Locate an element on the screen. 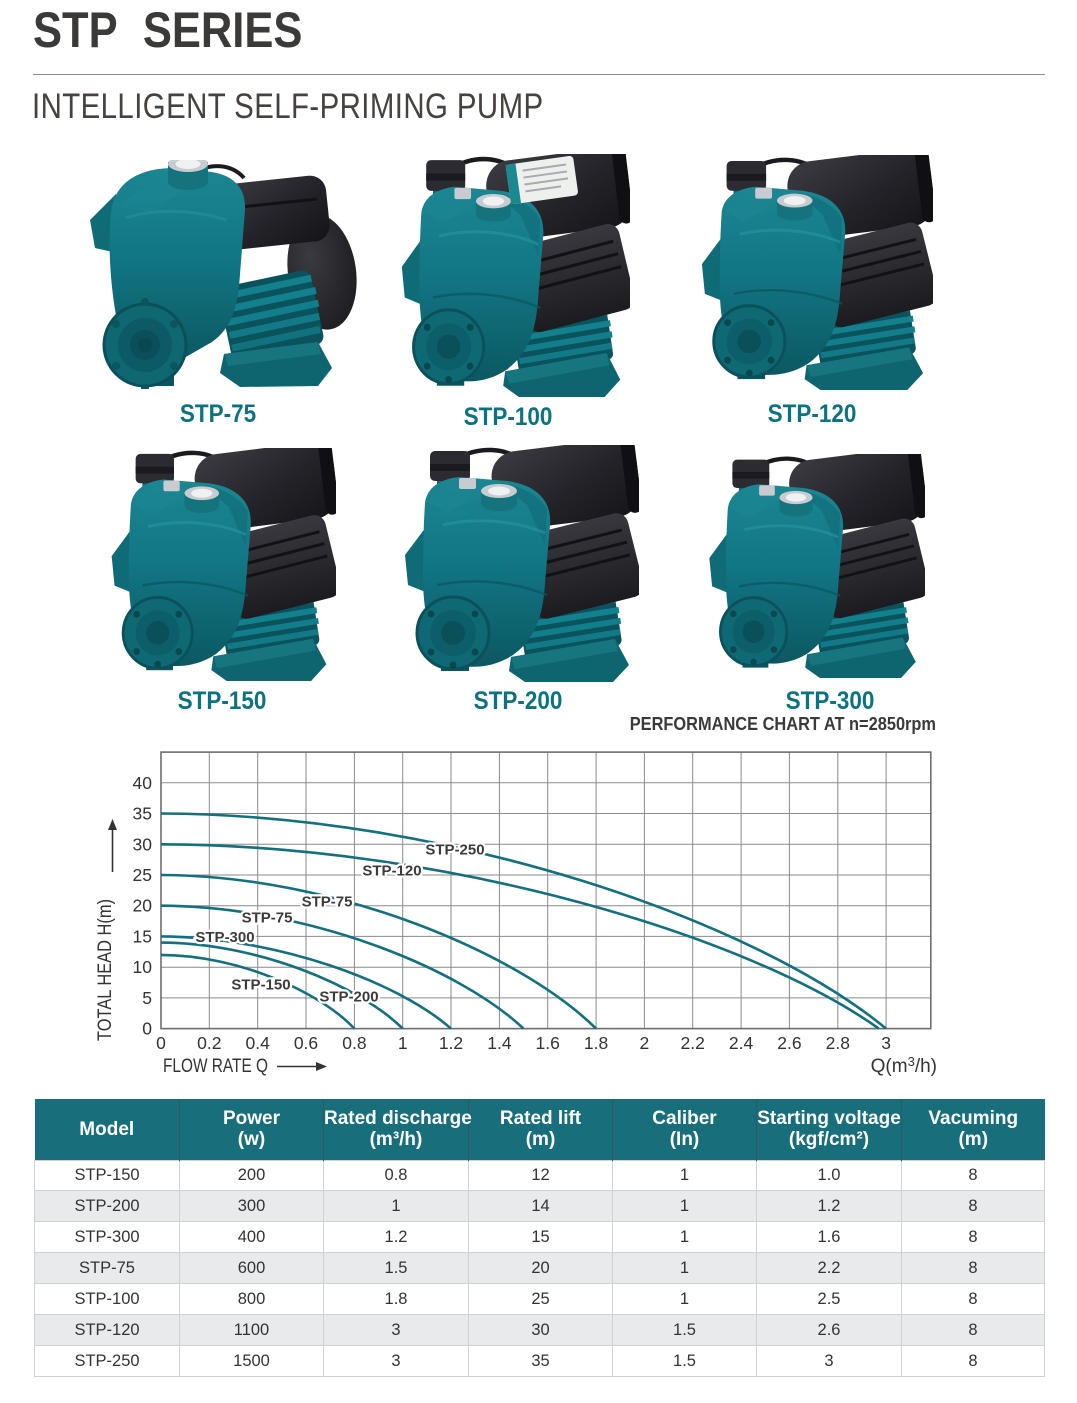 The width and height of the screenshot is (1077, 1403). svg-text: 1.2 is located at coordinates (451, 1043).